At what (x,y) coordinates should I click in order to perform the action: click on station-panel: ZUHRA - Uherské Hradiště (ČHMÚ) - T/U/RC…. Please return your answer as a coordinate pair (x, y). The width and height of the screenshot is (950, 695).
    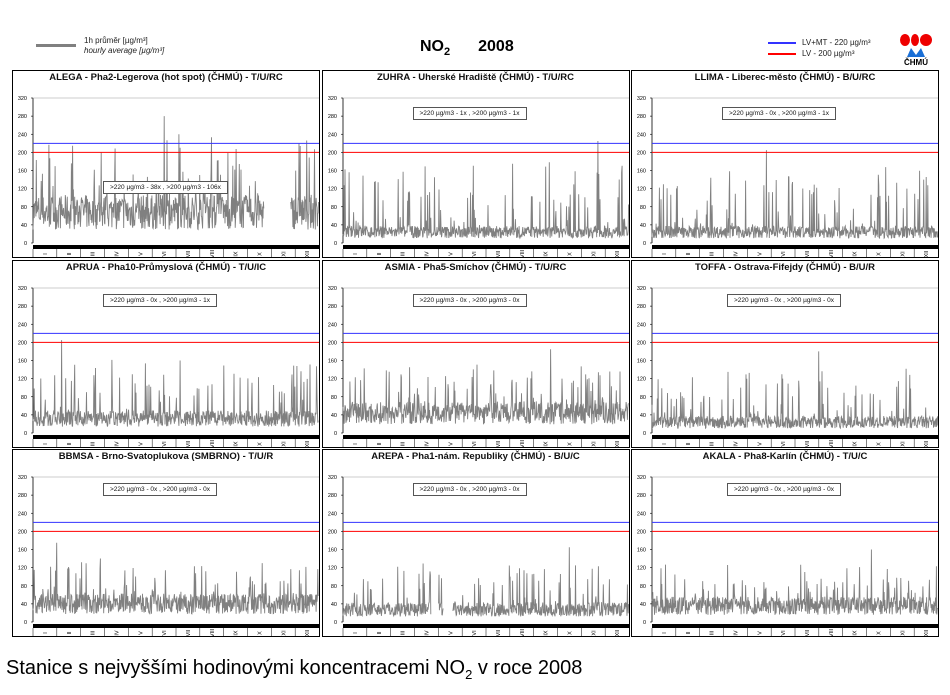
    Looking at the image, I should click on (475, 164).